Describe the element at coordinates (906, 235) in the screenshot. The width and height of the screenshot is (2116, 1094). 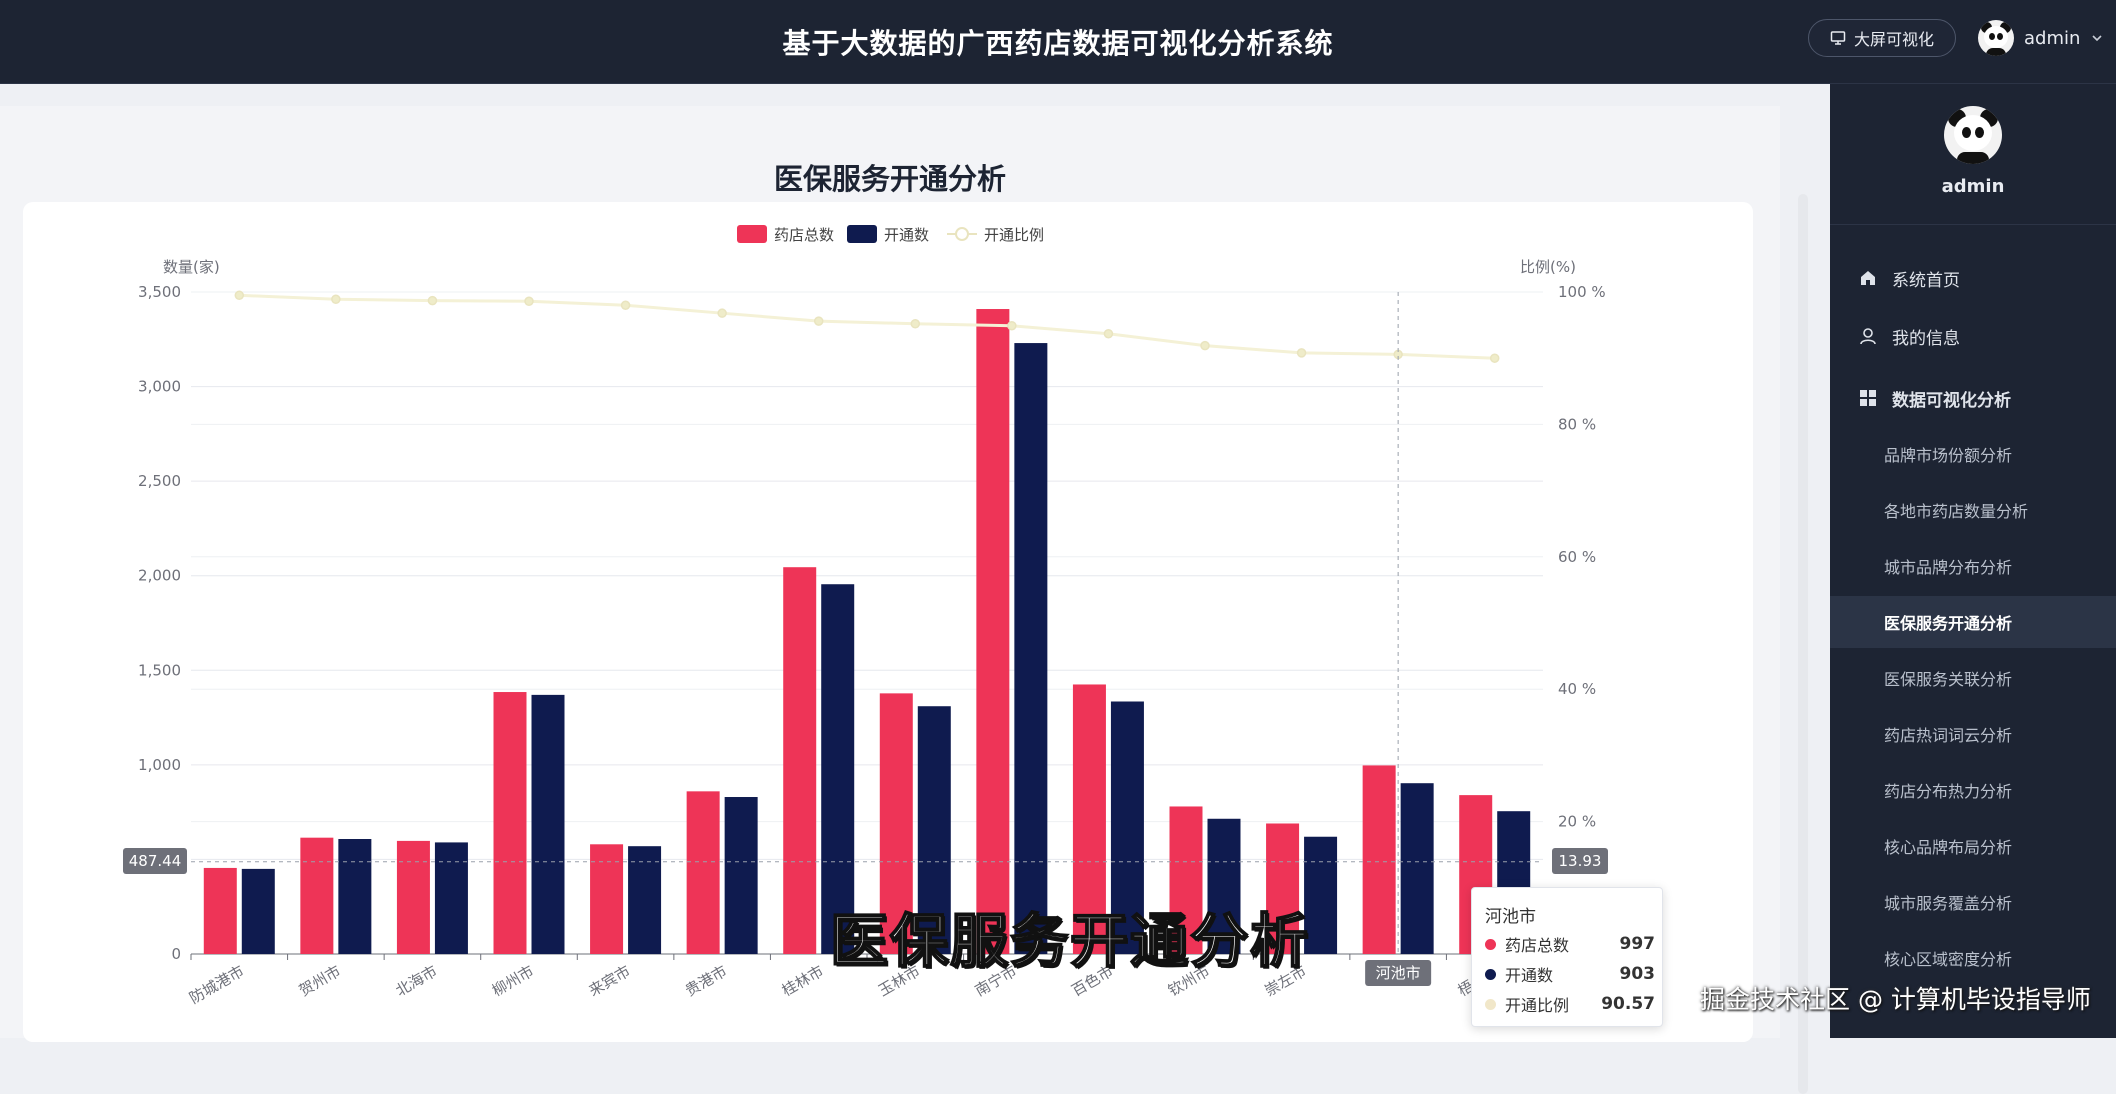
I see `legend-label: 开通数` at that location.